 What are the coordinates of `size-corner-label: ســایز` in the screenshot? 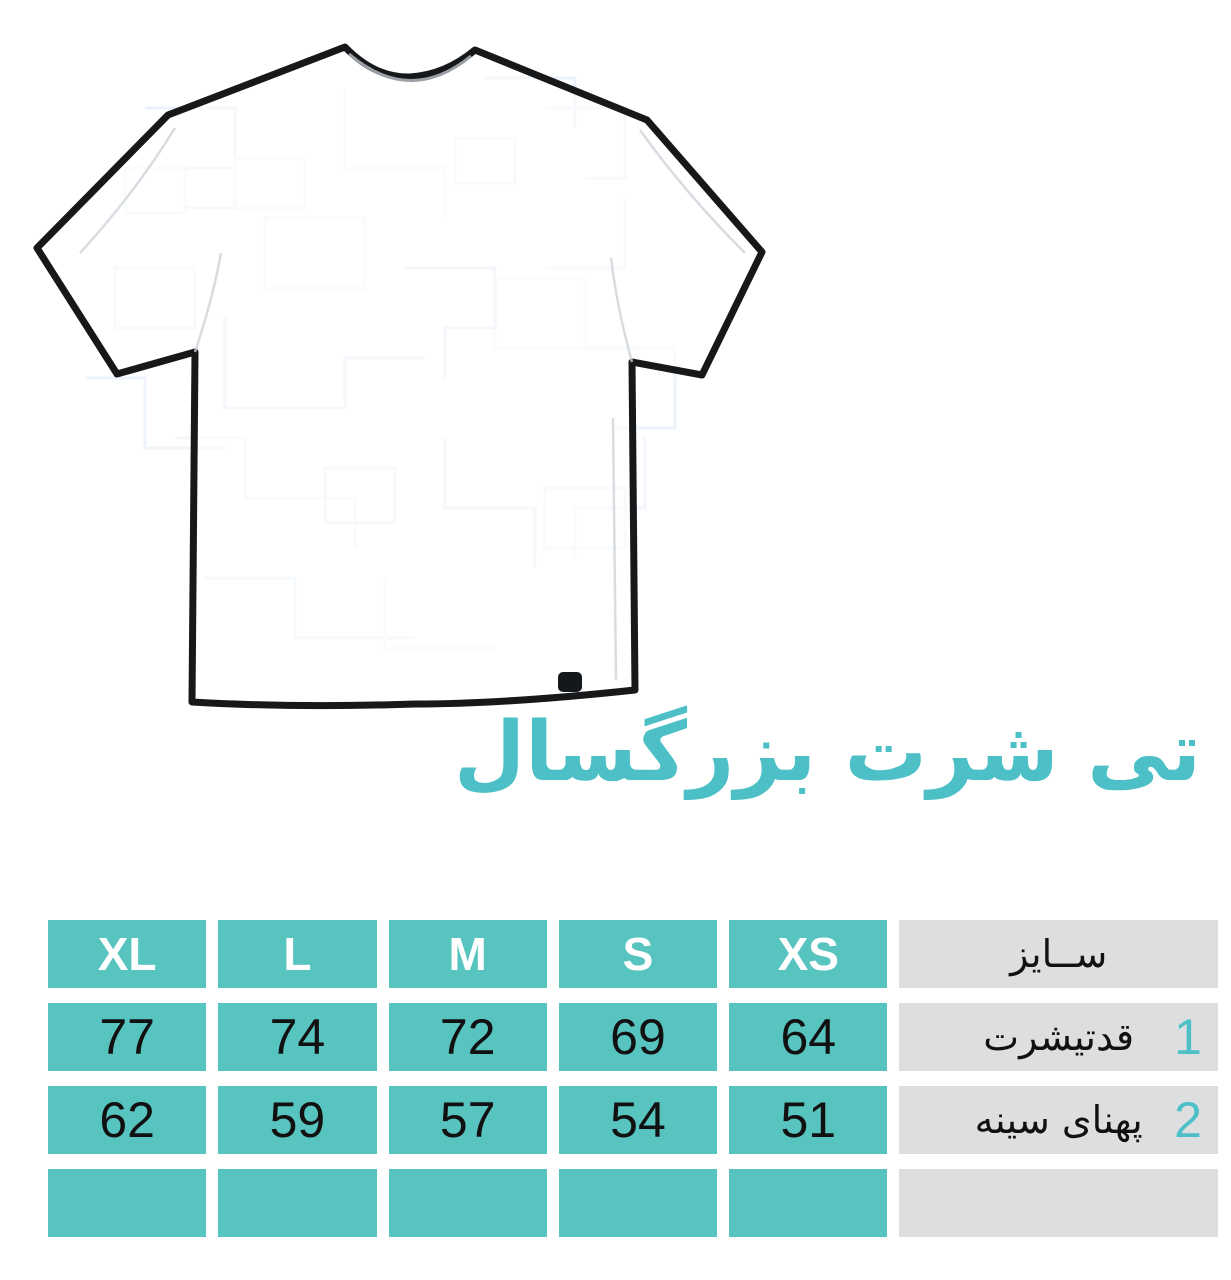 It's located at (1059, 954).